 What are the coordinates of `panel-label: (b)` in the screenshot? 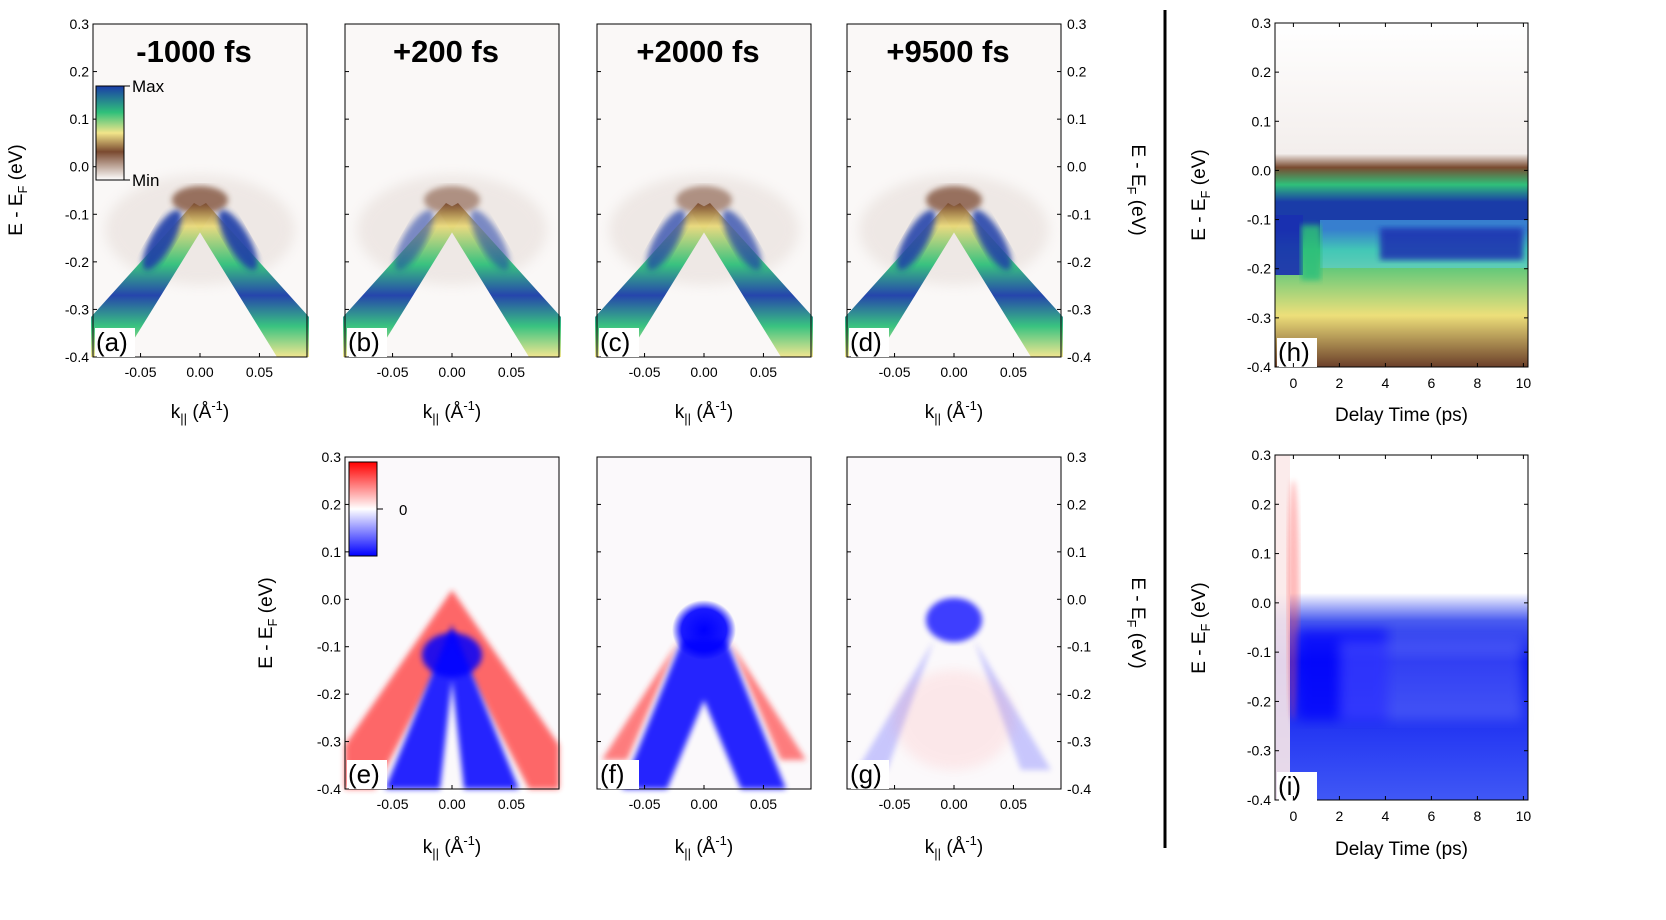 It's located at (364, 342).